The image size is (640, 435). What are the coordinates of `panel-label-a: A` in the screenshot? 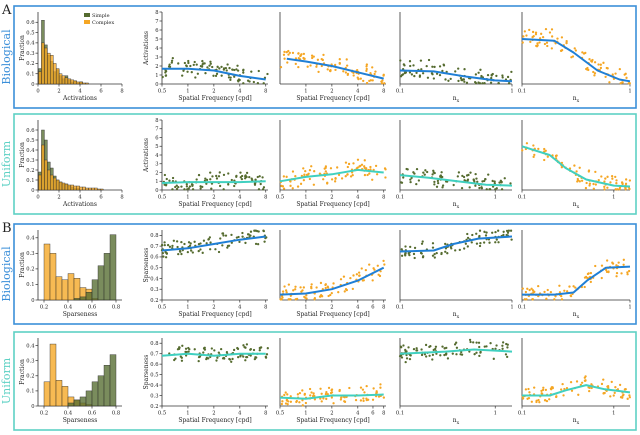 It's located at (6, 10).